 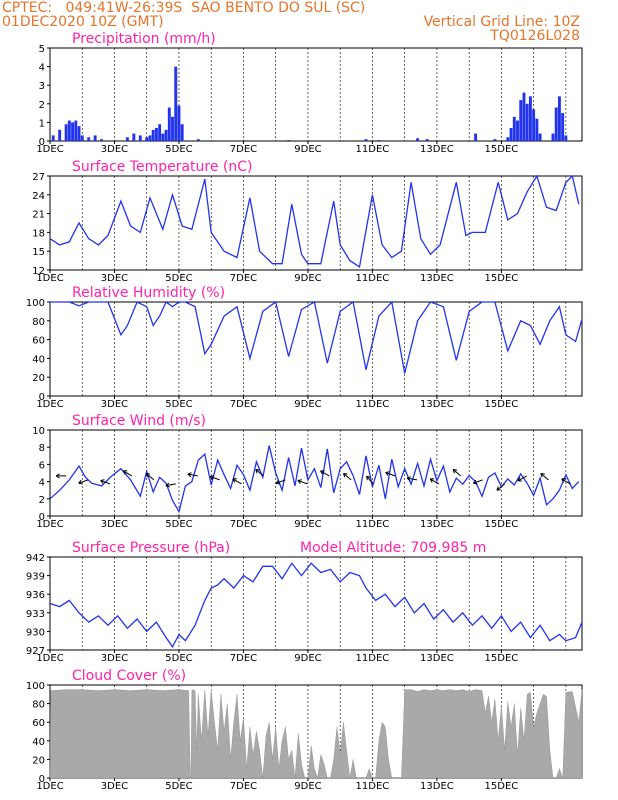 What do you see at coordinates (38, 705) in the screenshot?
I see `y-tick-label: 80` at bounding box center [38, 705].